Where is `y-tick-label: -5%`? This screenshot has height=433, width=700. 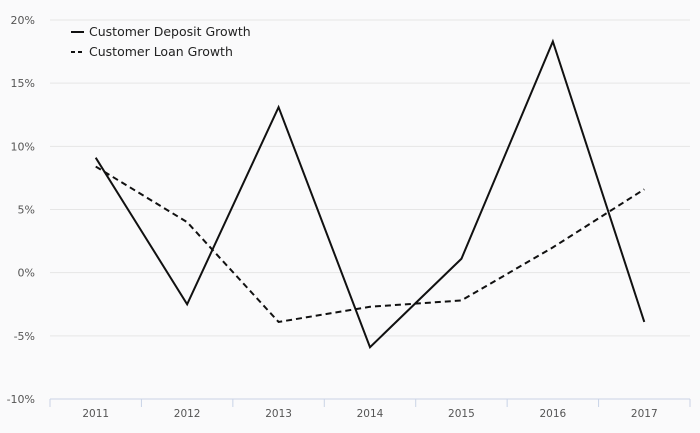
y-tick-label: -5% is located at coordinates (24, 336).